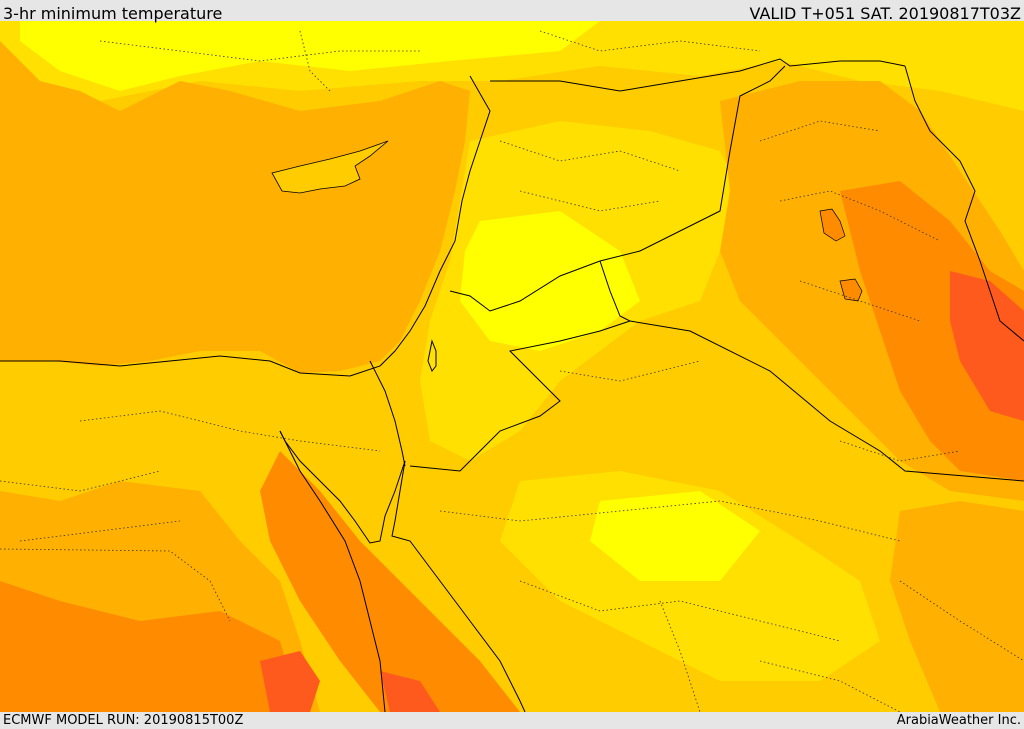 The height and width of the screenshot is (729, 1024). I want to click on lake-tharthar, so click(832, 225).